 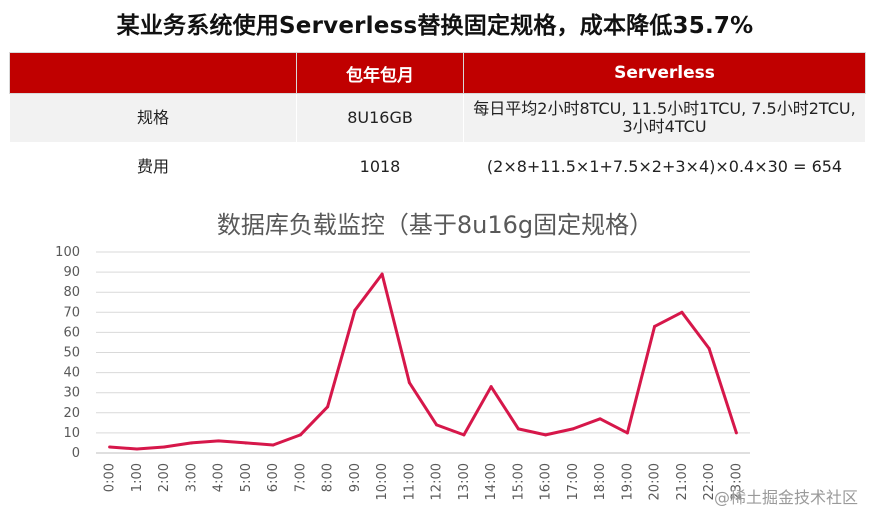 I want to click on header-cell-serverless: Serverless, so click(x=664, y=73).